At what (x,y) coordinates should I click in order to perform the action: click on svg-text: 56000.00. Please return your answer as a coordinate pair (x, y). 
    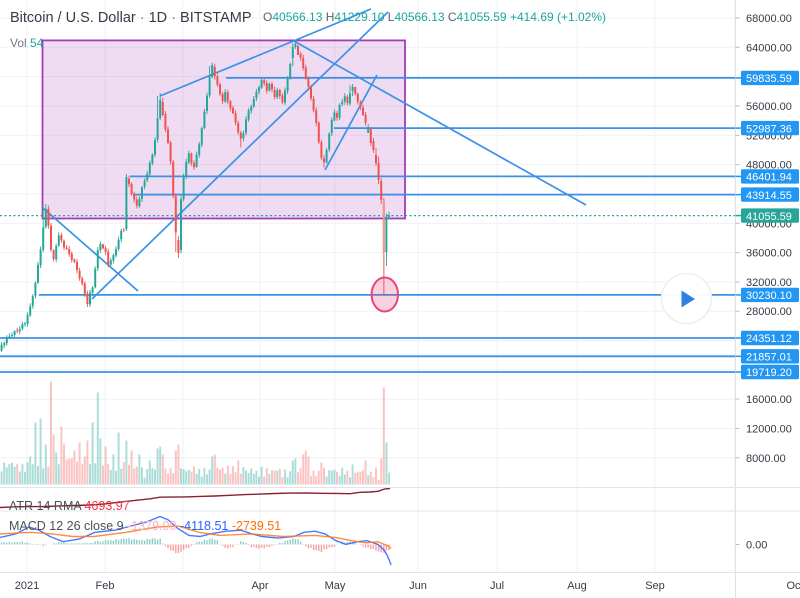
    Looking at the image, I should click on (769, 107).